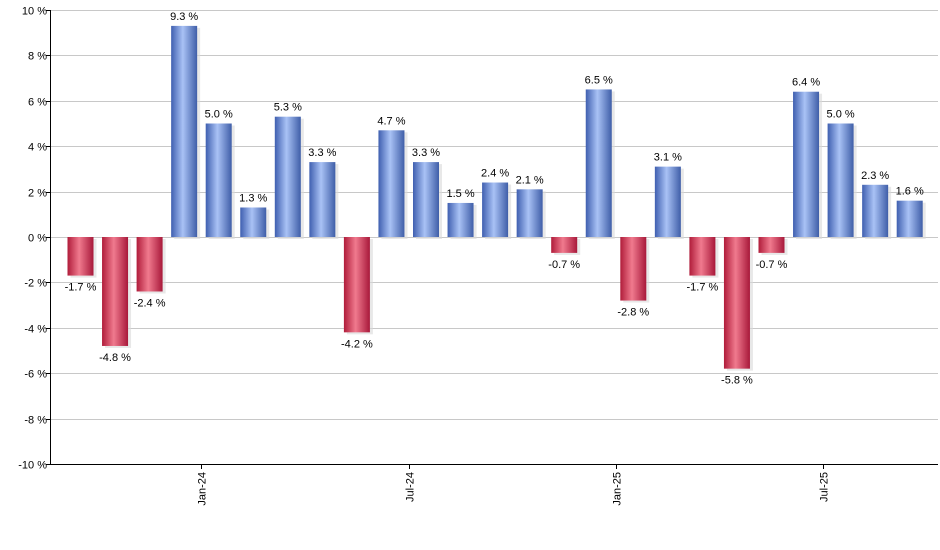 The height and width of the screenshot is (550, 940). I want to click on bar-value-label: 1.3 %, so click(253, 198).